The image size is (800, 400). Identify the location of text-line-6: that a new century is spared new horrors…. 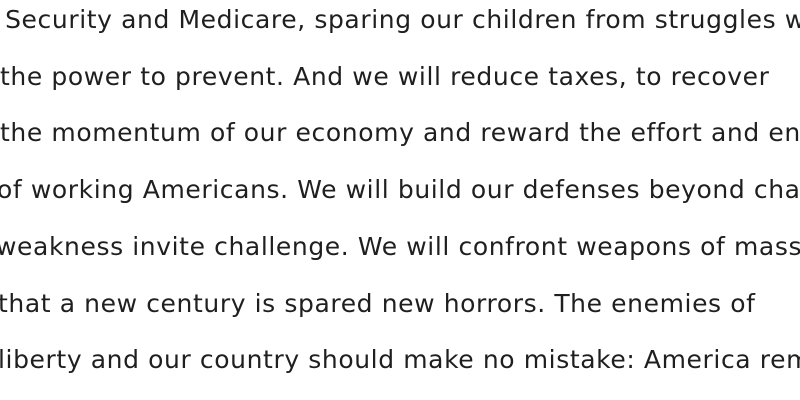
(378, 303).